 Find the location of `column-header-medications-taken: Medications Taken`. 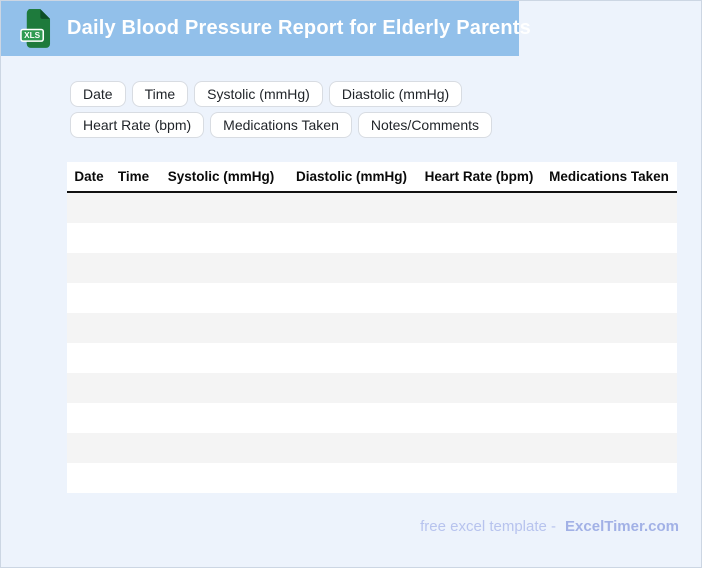

column-header-medications-taken: Medications Taken is located at coordinates (609, 176).